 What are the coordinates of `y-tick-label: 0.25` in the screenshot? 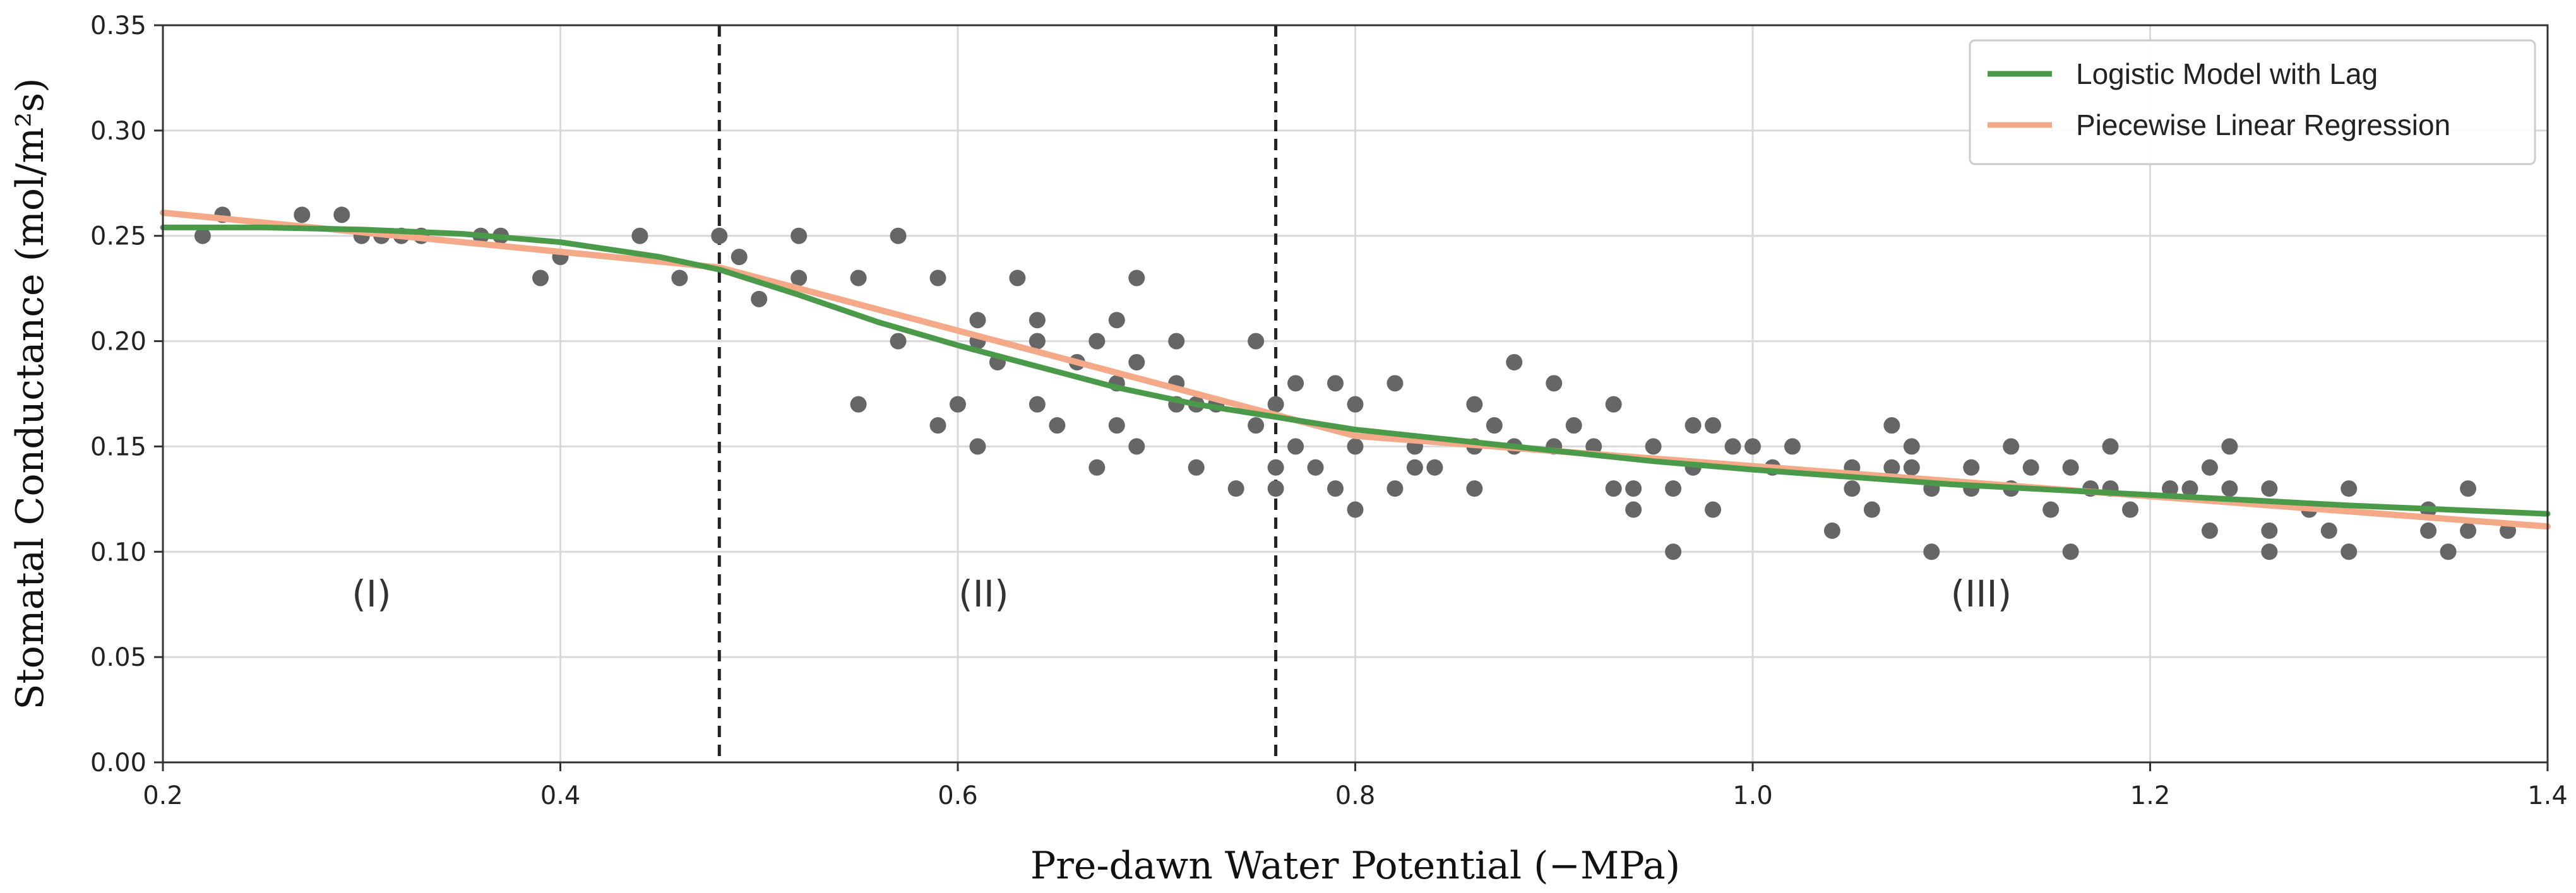 It's located at (118, 236).